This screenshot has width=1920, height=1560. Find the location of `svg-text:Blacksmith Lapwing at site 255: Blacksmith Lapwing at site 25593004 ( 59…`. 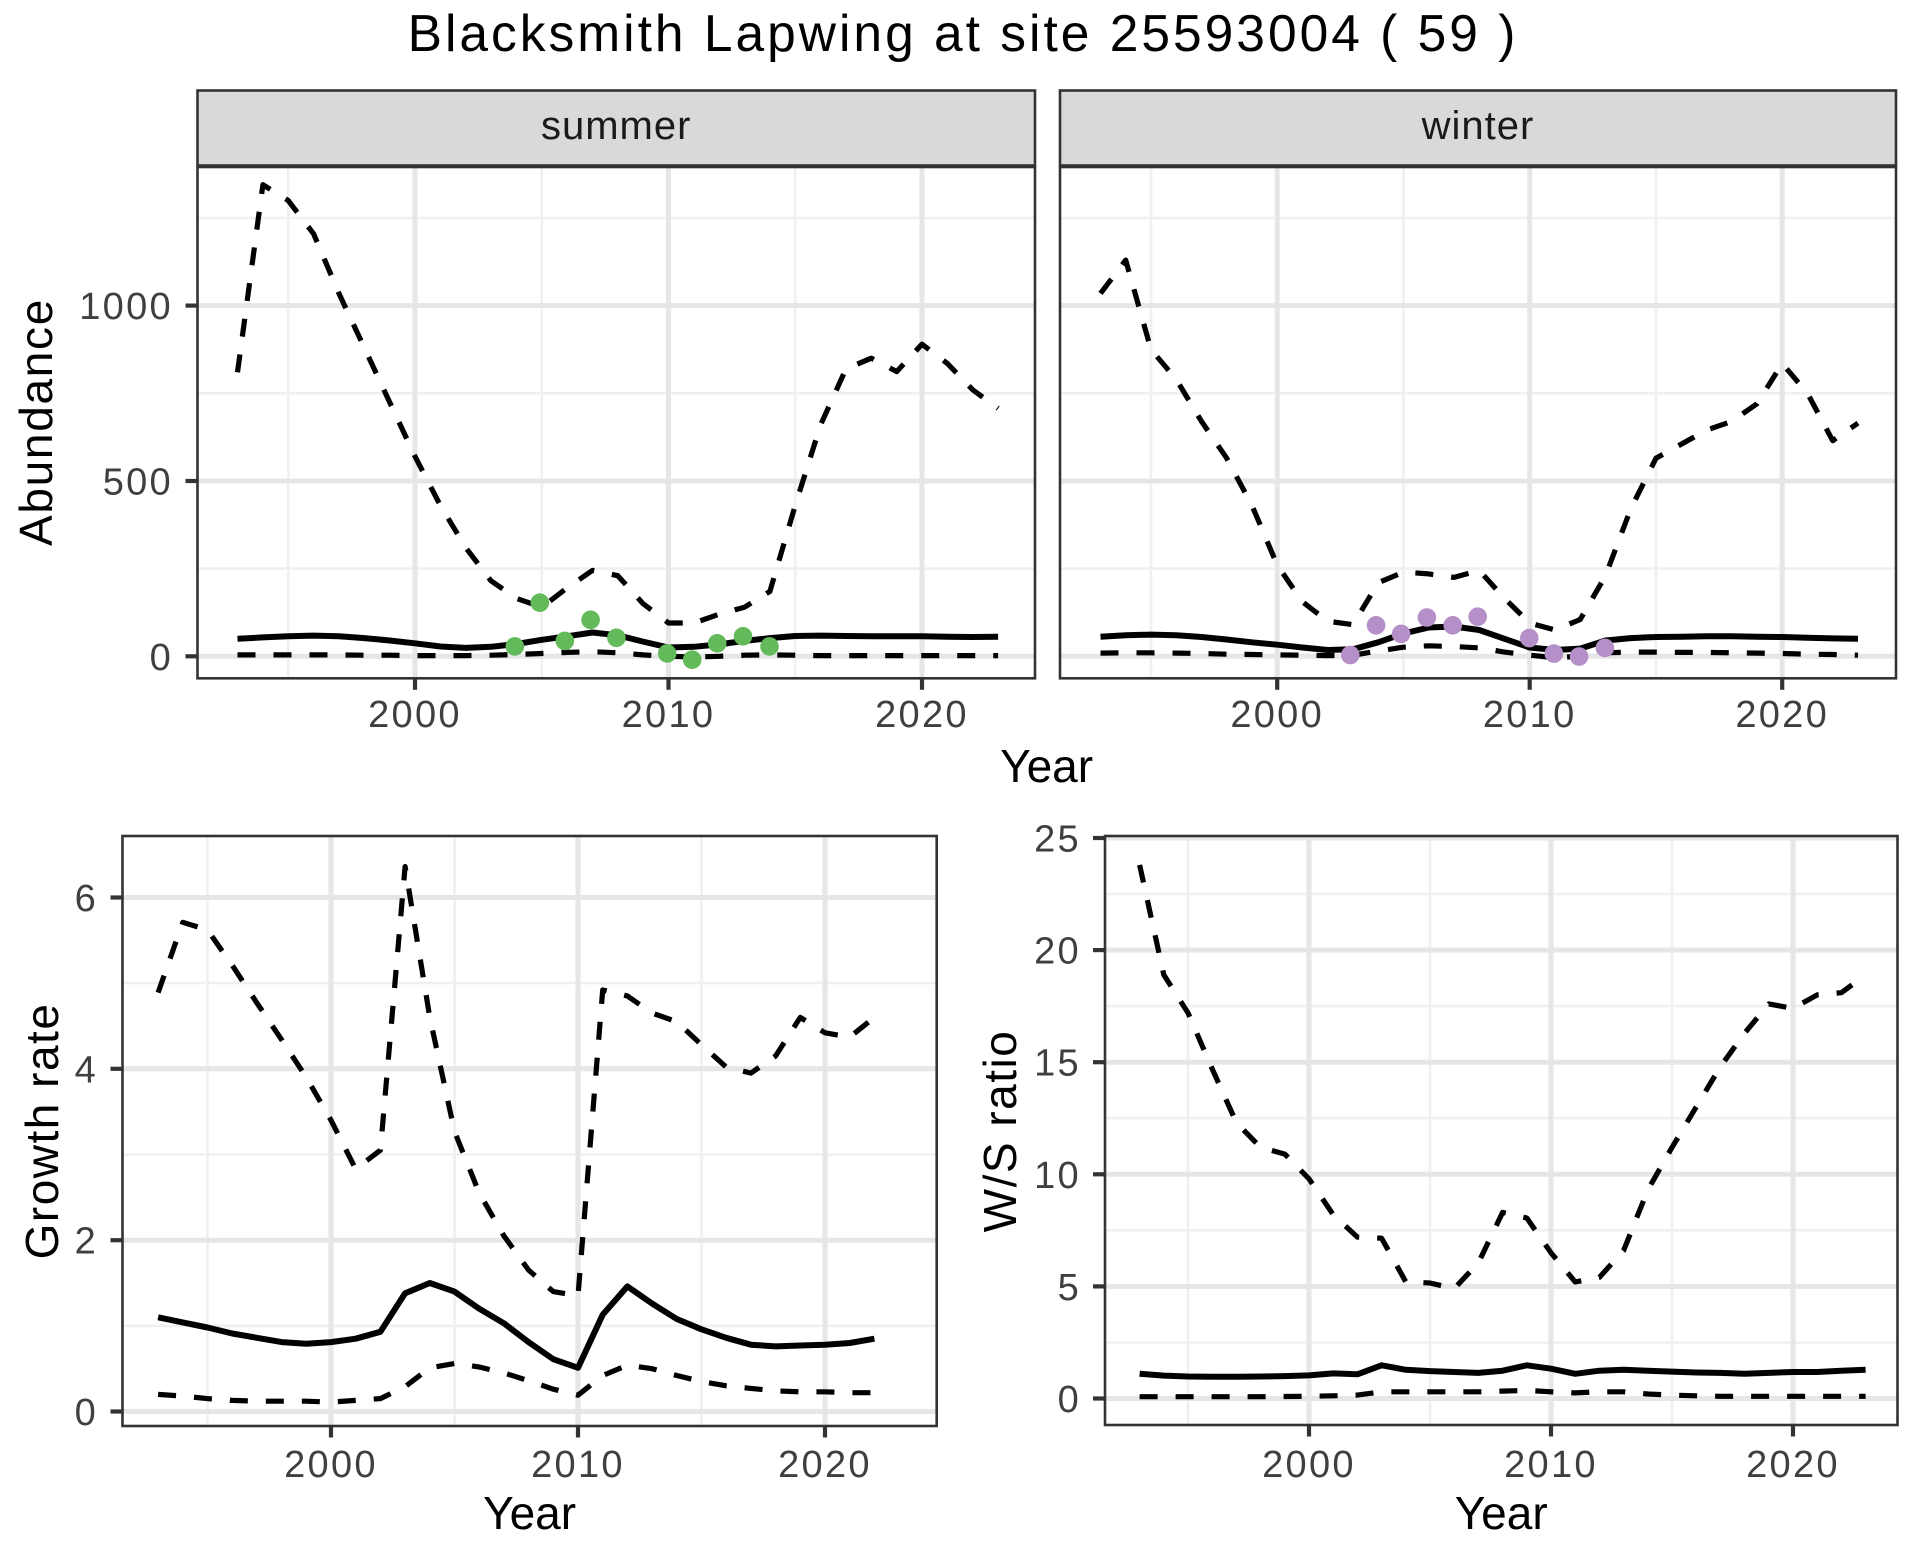

svg-text:Blacksmith Lapwing at site 255: Blacksmith Lapwing at site 25593004 ( 59… is located at coordinates (963, 33).